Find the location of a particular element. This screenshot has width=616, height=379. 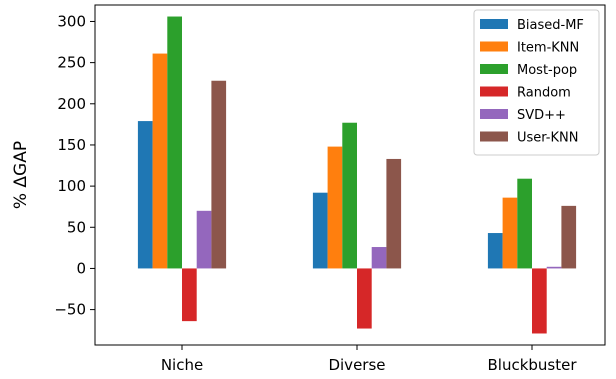

bar-biased-mf-niche is located at coordinates (145, 195).